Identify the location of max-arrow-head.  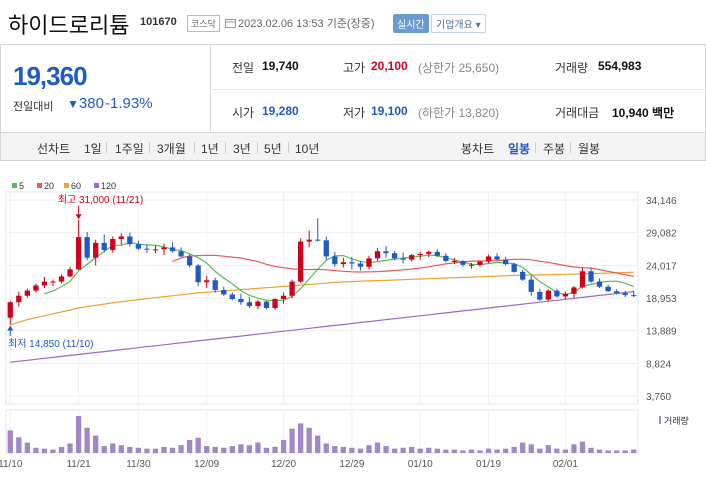
(78, 217).